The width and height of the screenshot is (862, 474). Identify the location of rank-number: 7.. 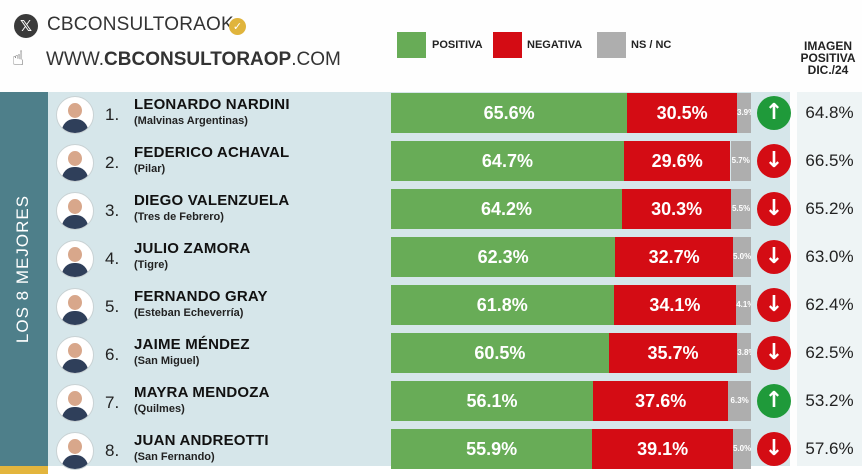
(112, 402).